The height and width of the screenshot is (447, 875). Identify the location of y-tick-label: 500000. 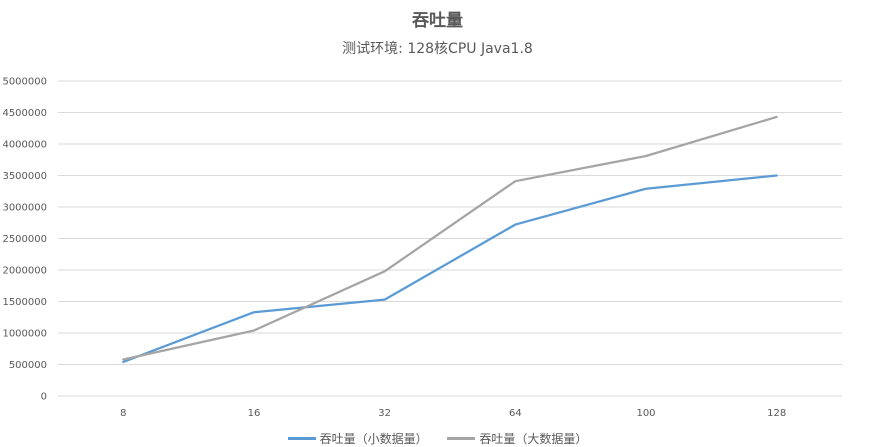
(28, 365).